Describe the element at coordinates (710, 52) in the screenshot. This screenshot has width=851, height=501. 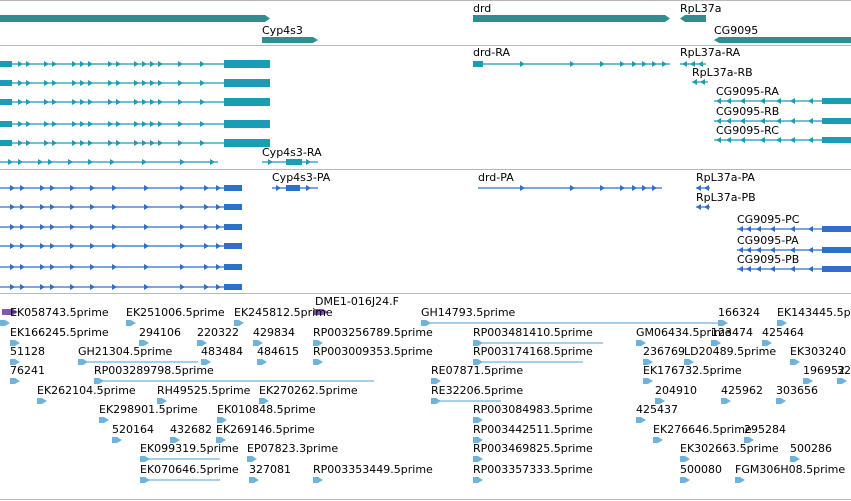
I see `feature-label: RpL37a-RA` at that location.